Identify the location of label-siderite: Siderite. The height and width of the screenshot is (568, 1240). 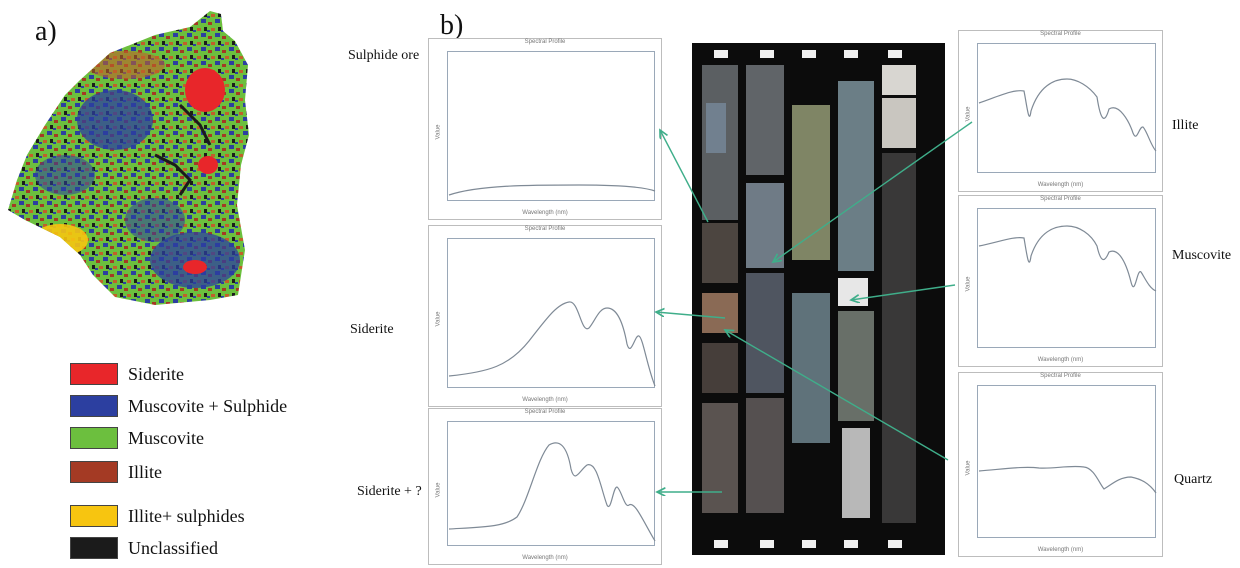
(372, 329).